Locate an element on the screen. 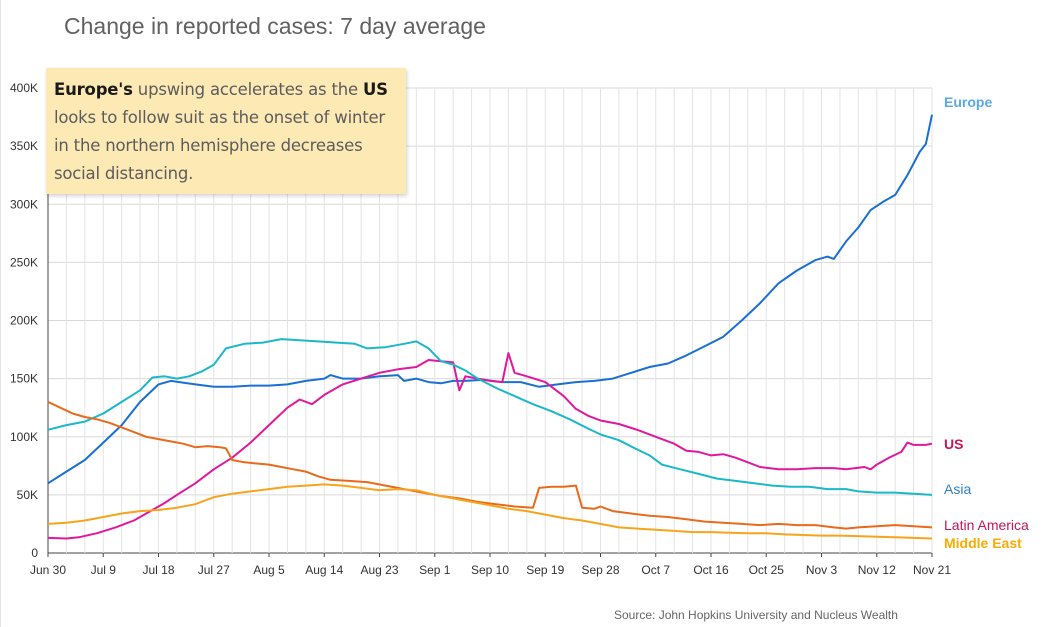 The width and height of the screenshot is (1048, 627). chart-title: Change in reported cases: 7 day average is located at coordinates (275, 26).